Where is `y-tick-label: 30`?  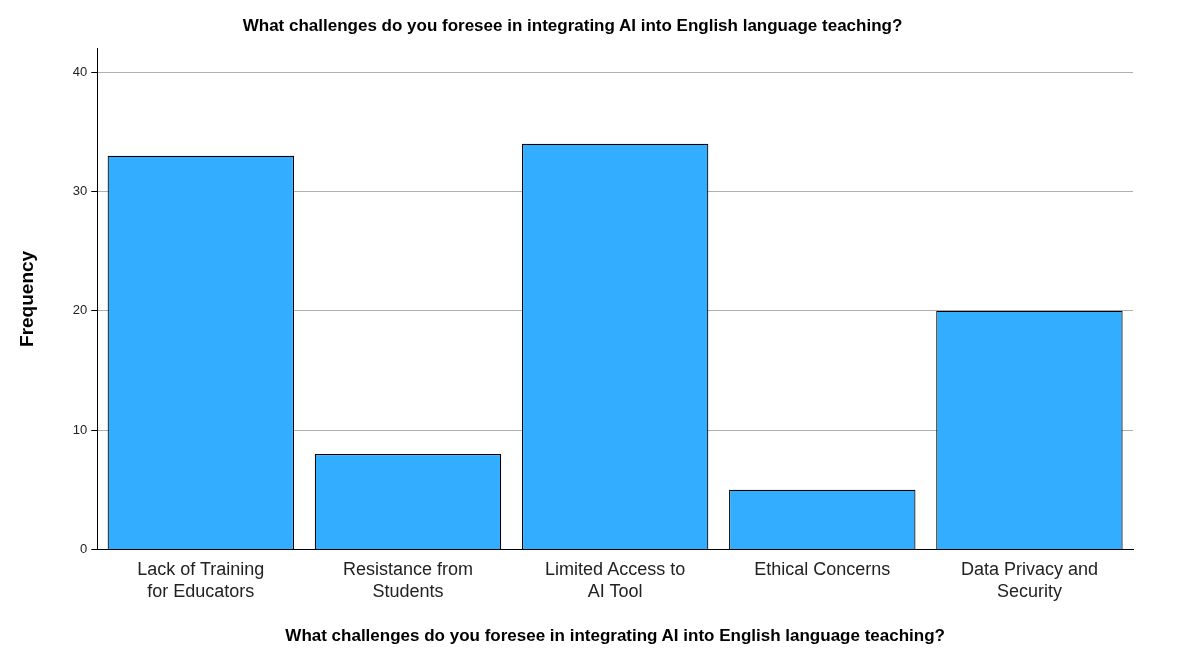 y-tick-label: 30 is located at coordinates (80, 191).